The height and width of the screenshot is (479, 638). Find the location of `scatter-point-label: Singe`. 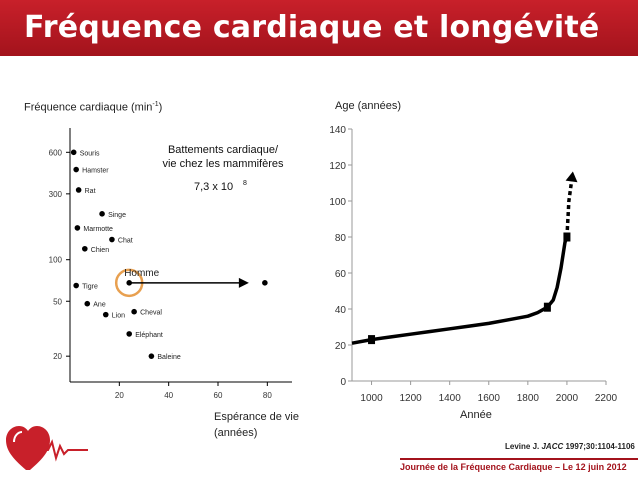

scatter-point-label: Singe is located at coordinates (117, 215).